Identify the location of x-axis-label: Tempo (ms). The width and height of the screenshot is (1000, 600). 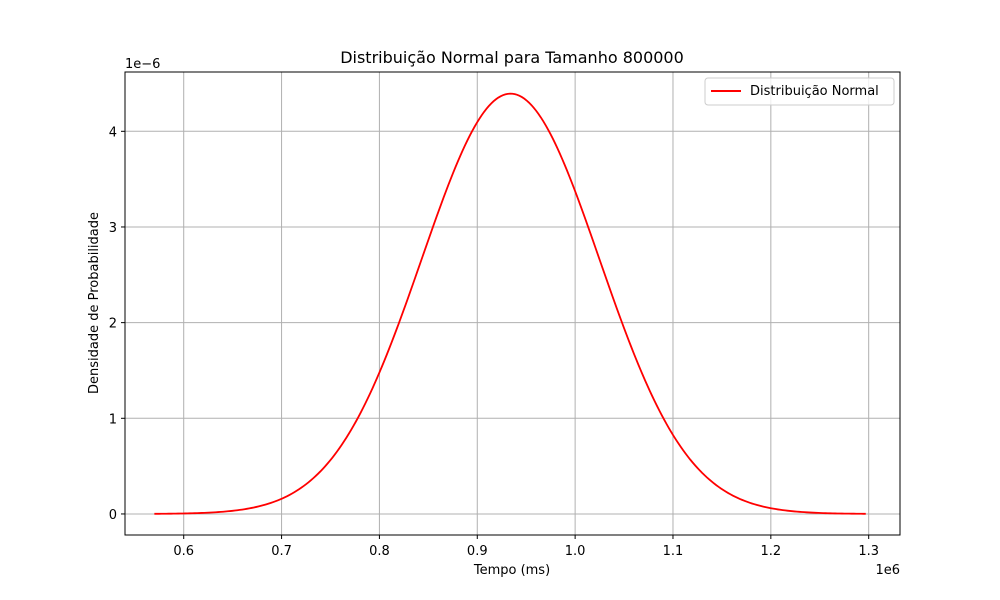
(511, 570).